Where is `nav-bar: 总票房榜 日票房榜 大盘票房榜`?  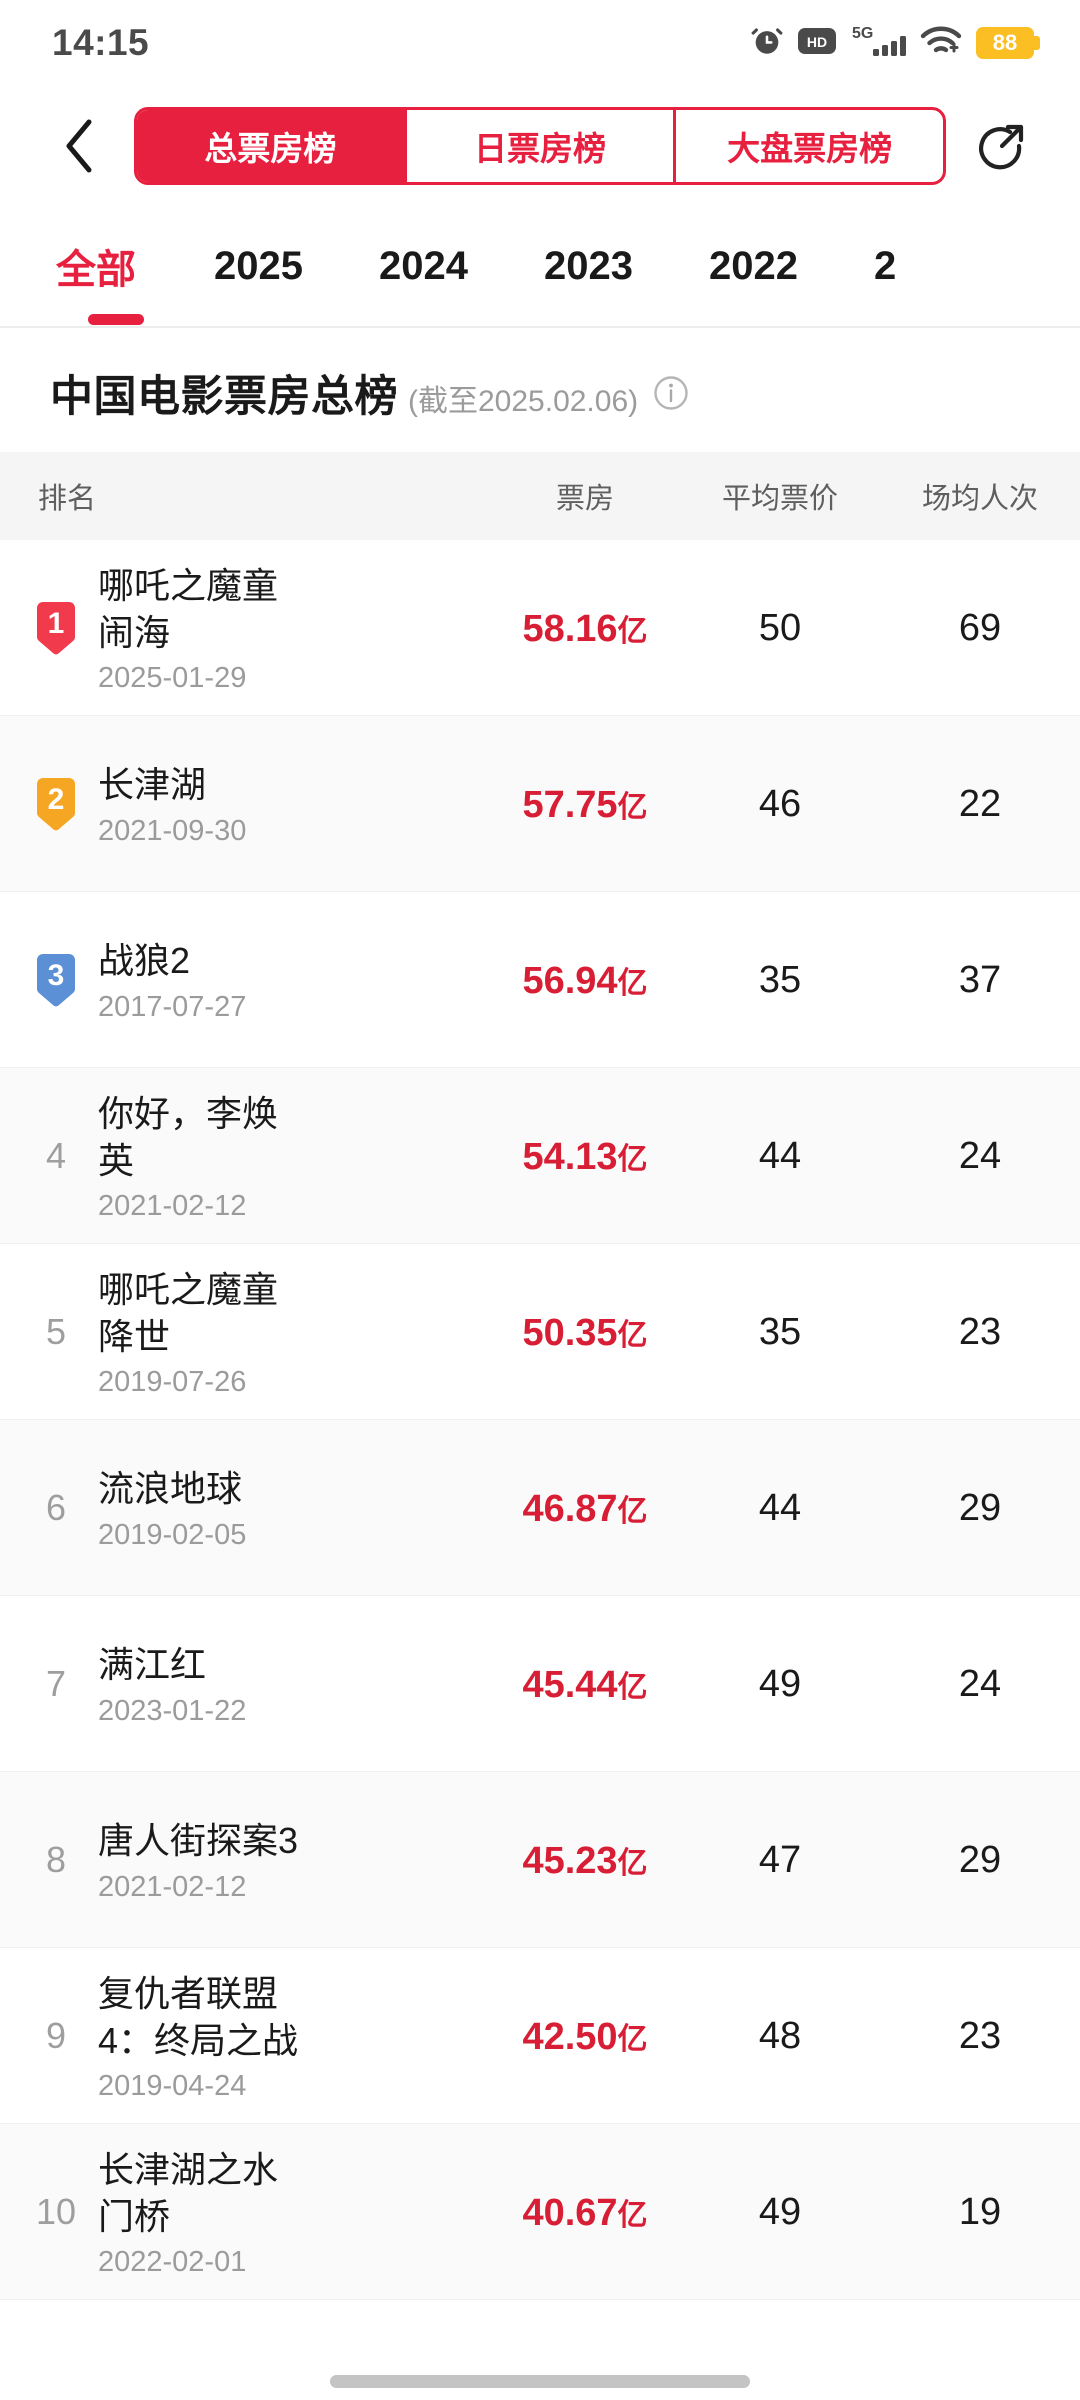
nav-bar: 总票房榜 日票房榜 大盘票房榜 is located at coordinates (540, 146).